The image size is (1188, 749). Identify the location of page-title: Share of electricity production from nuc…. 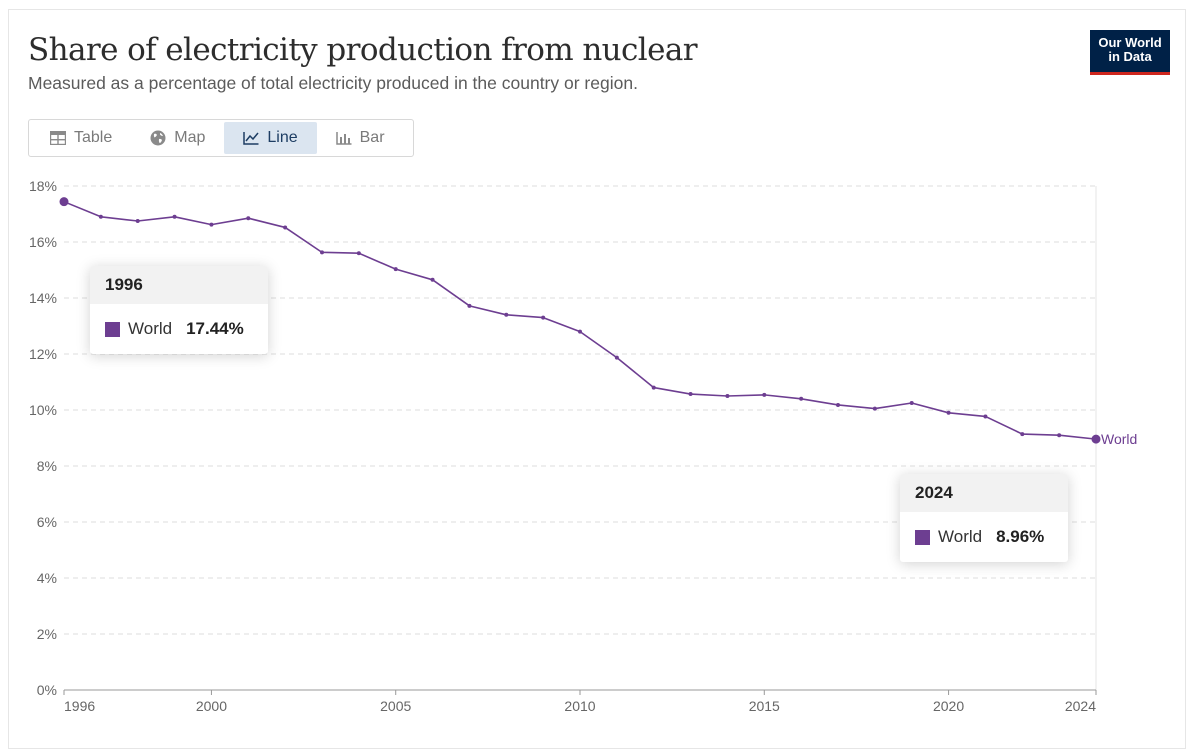
(363, 50).